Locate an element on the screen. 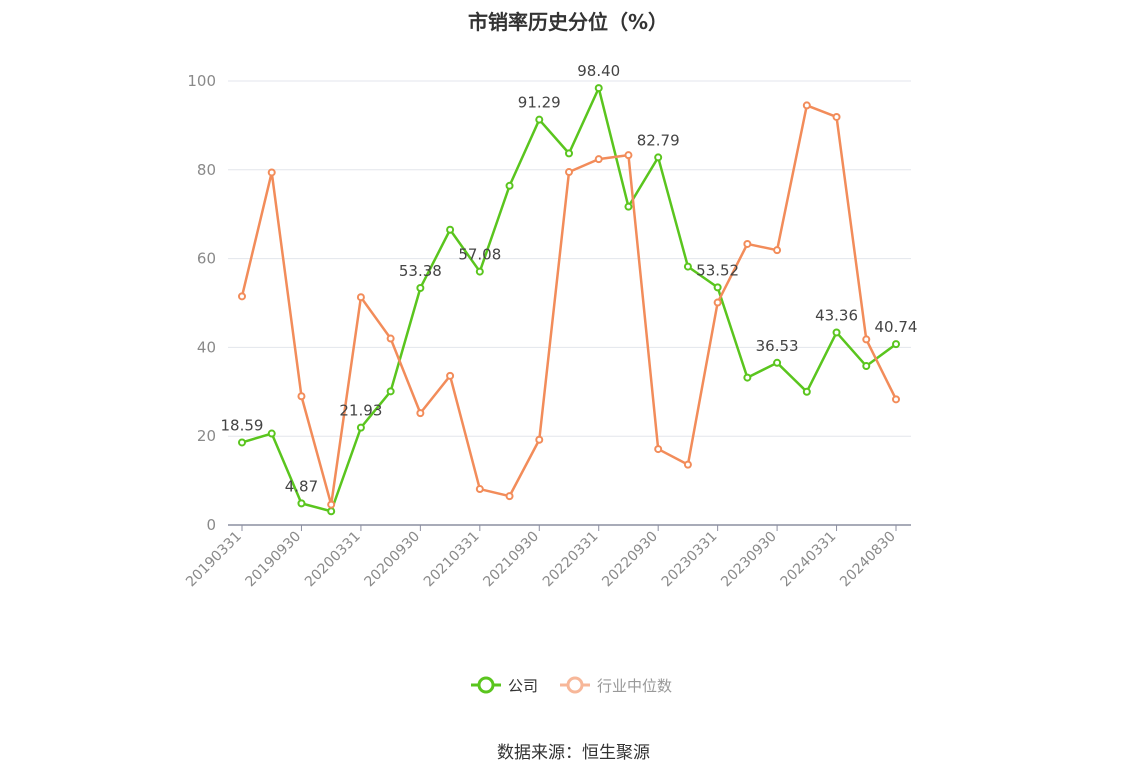 This screenshot has width=1147, height=776. legend-label-industry-median: 行业中位数 is located at coordinates (635, 685).